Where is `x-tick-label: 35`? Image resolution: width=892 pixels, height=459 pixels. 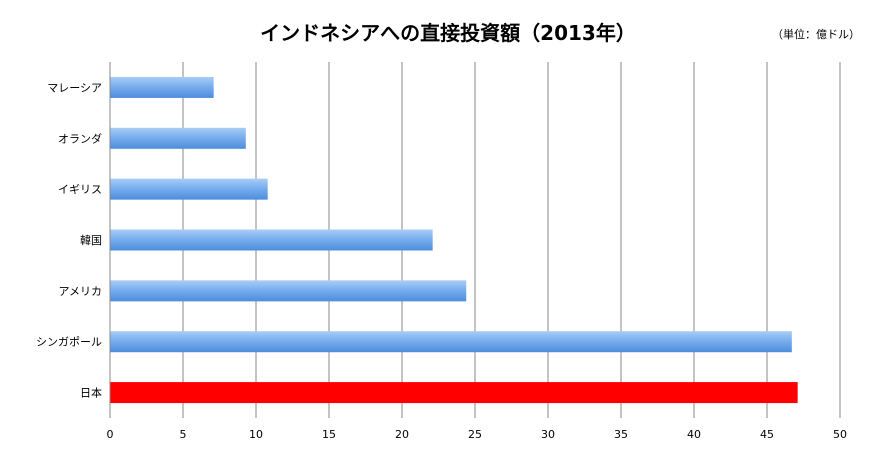 x-tick-label: 35 is located at coordinates (621, 434).